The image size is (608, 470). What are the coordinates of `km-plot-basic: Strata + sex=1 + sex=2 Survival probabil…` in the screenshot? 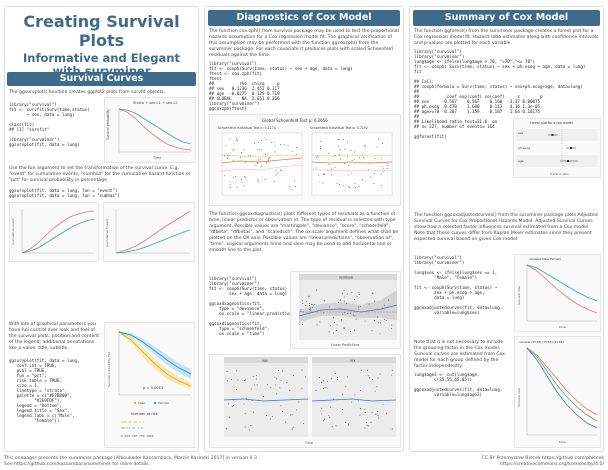 It's located at (150, 130).